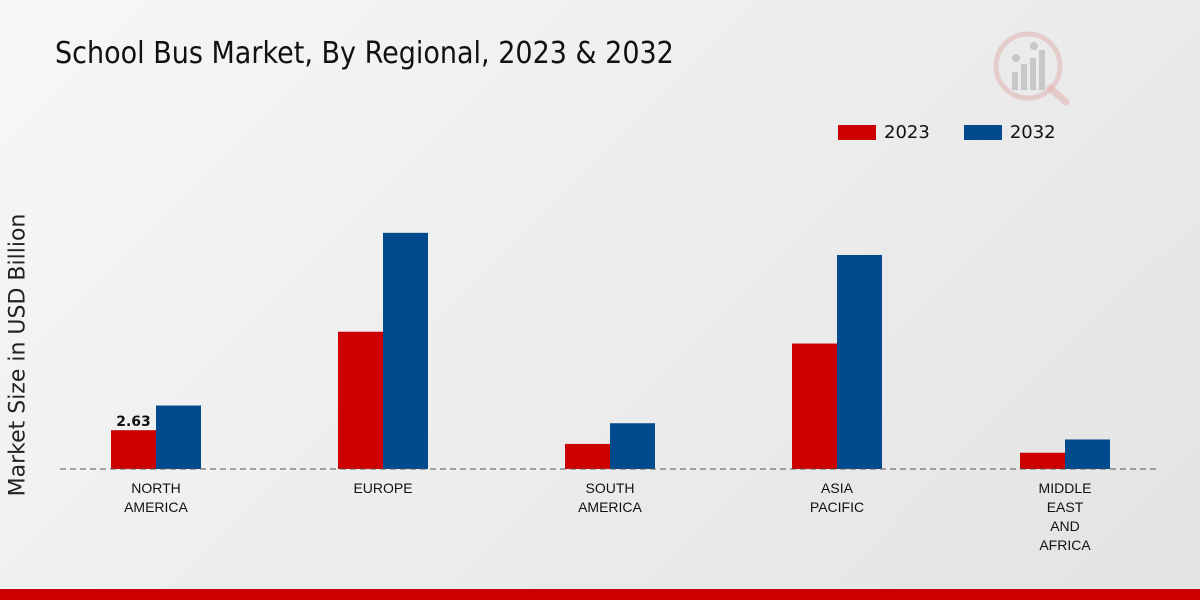  Describe the element at coordinates (1065, 507) in the screenshot. I see `x-tick-label-middle-east-and-africa-1: EAST` at that location.